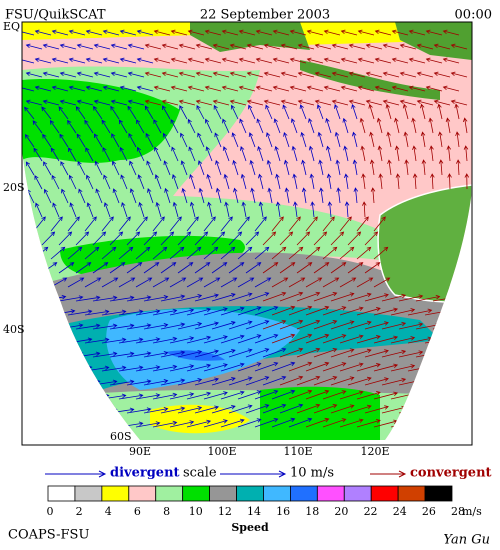  What do you see at coordinates (472, 511) in the screenshot?
I see `colorbar-unit: m/s` at bounding box center [472, 511].